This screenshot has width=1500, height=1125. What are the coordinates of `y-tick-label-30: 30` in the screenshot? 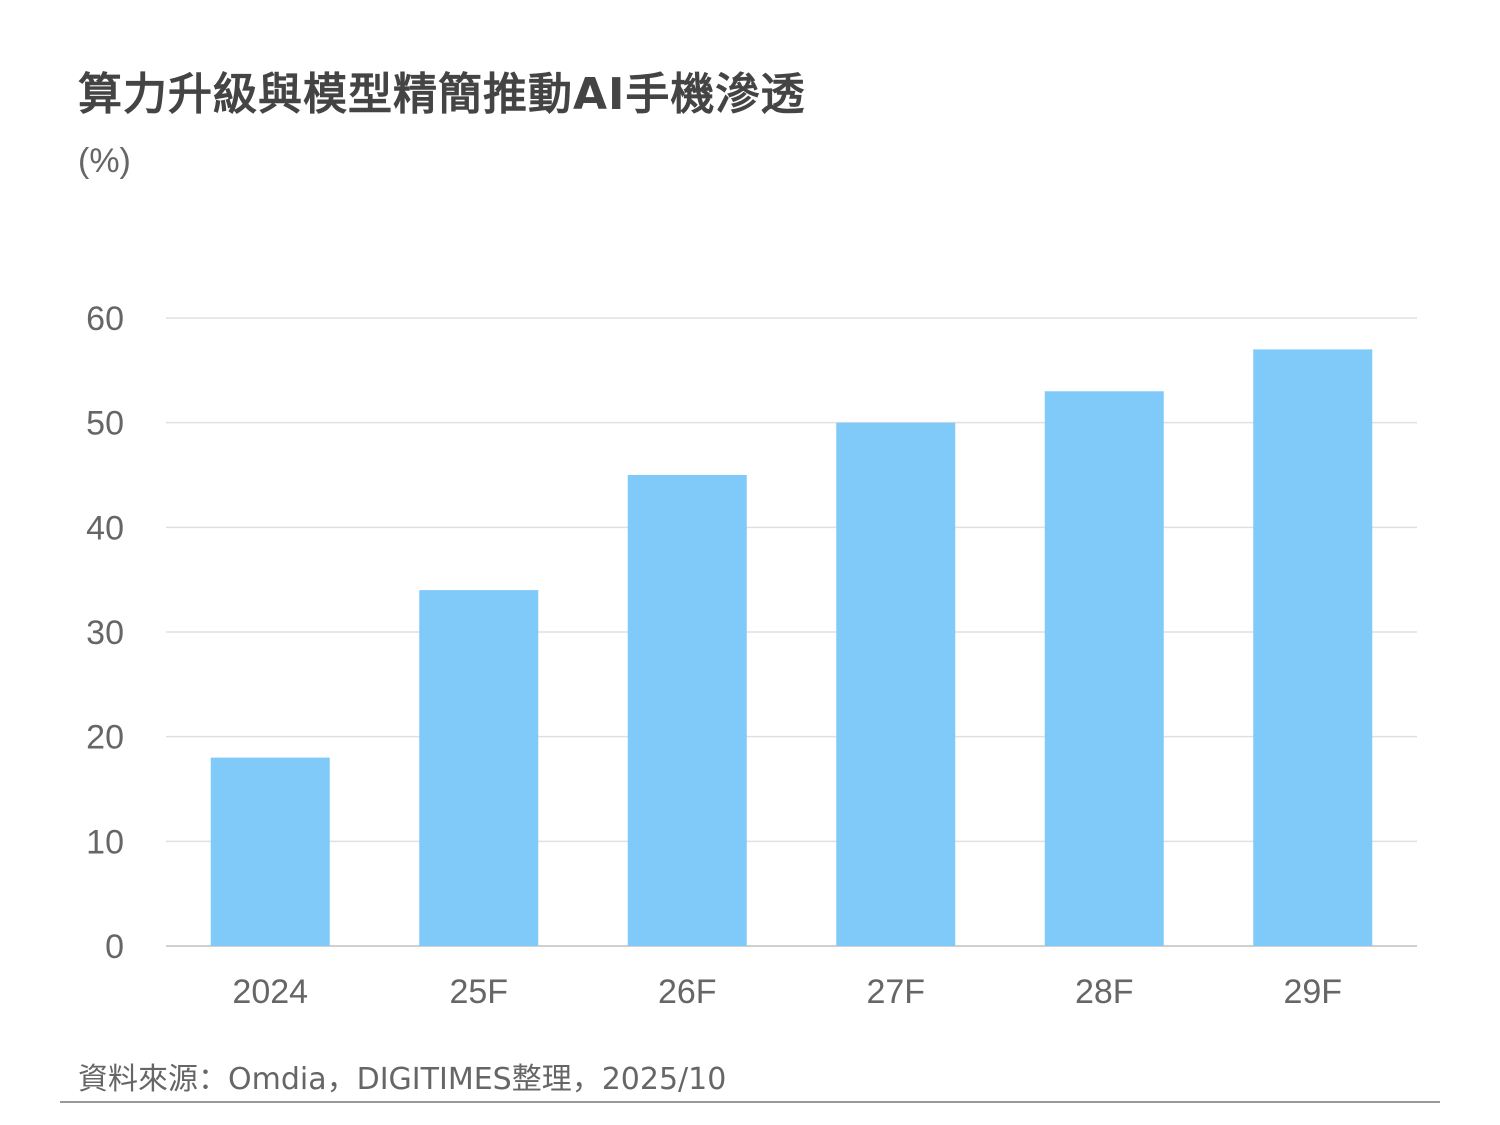 It's located at (105, 633).